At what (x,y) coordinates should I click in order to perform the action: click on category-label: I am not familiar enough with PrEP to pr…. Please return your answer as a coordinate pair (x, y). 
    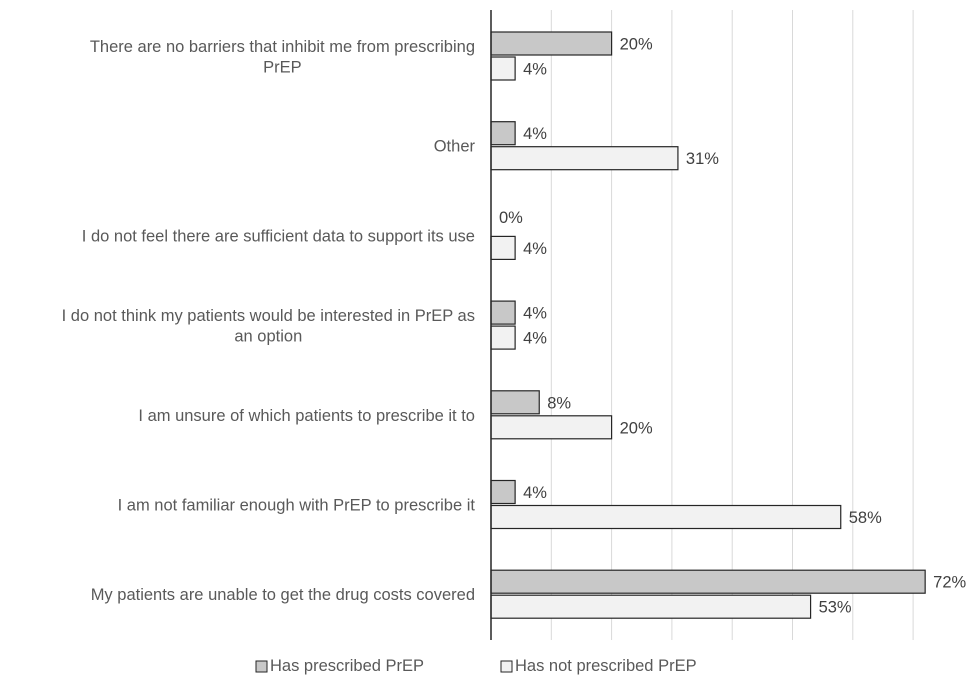
    Looking at the image, I should click on (297, 506).